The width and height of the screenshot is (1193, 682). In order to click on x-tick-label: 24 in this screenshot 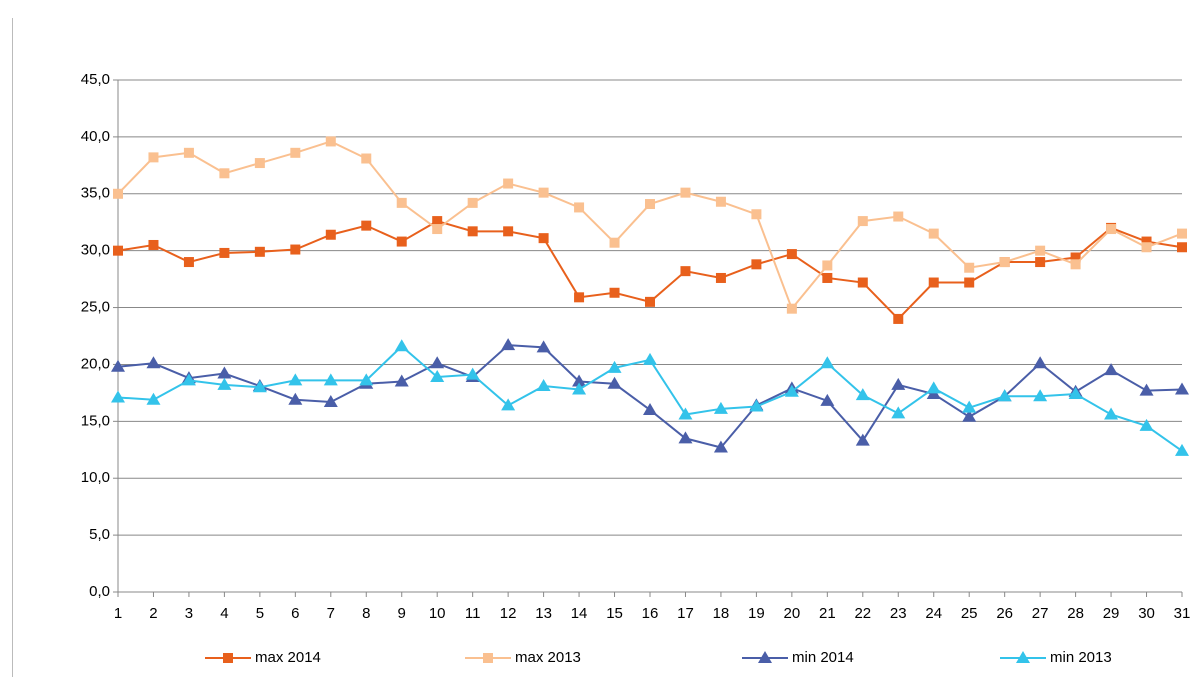, I will do `click(933, 613)`.